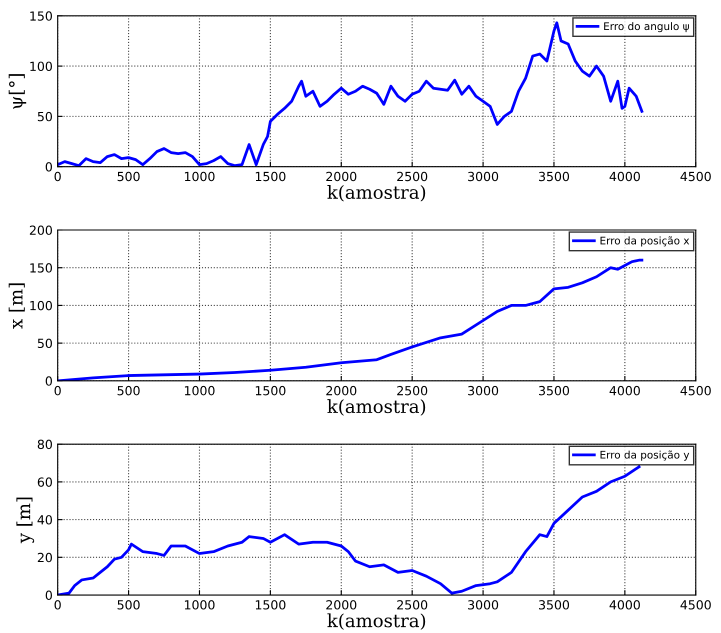 This screenshot has height=633, width=721. What do you see at coordinates (45, 557) in the screenshot?
I see `y-tick-label: 20` at bounding box center [45, 557].